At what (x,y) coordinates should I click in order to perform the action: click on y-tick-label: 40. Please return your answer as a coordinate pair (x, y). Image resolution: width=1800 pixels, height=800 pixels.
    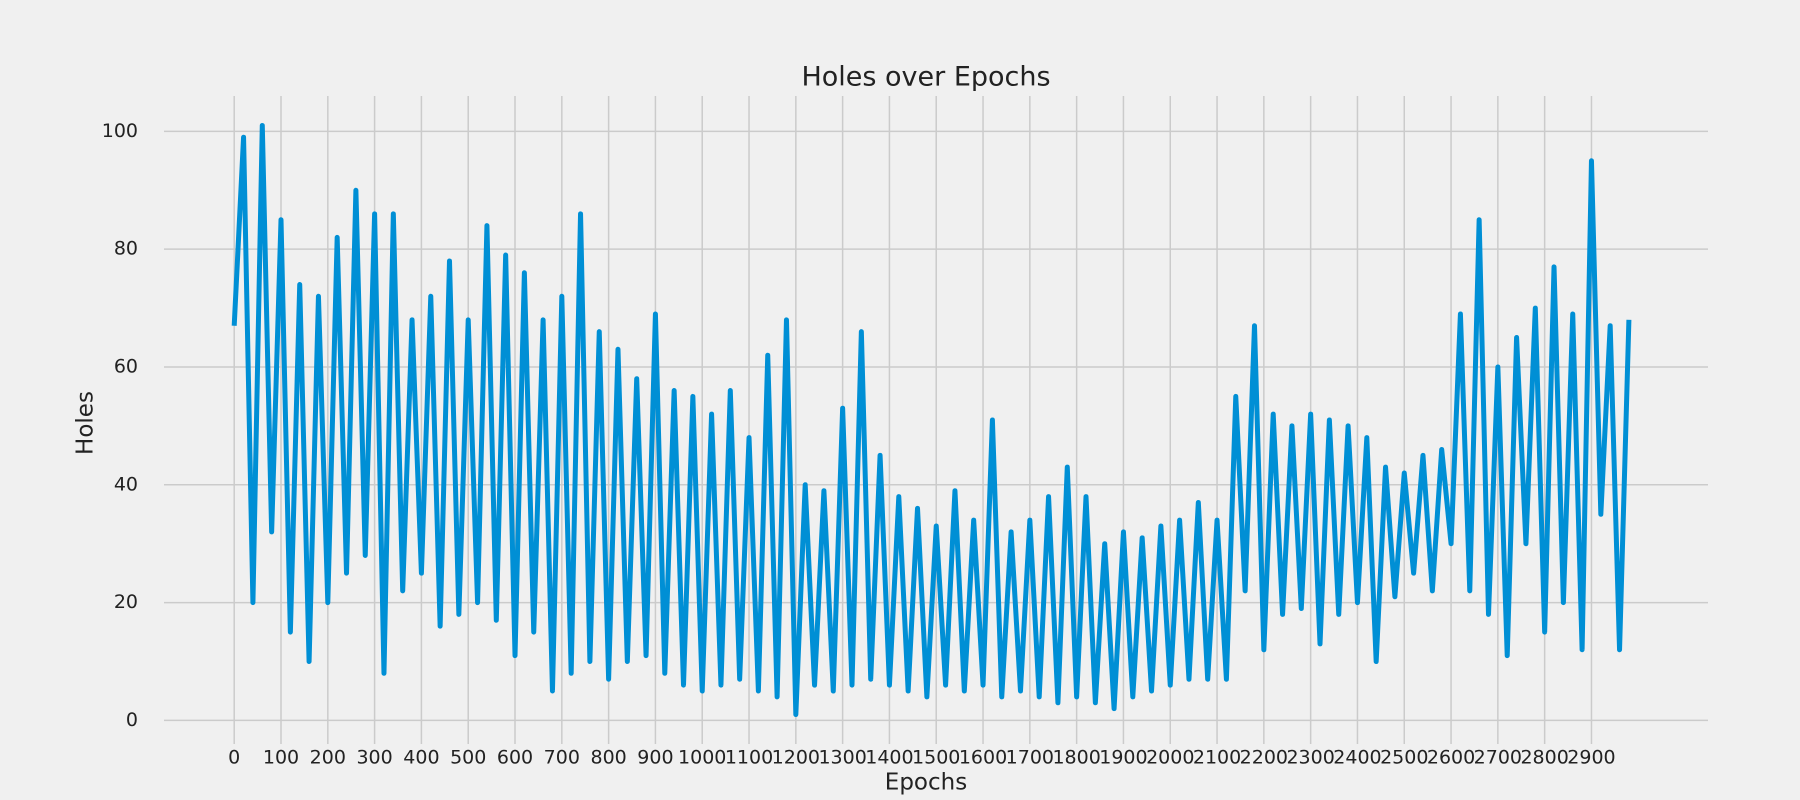
    Looking at the image, I should click on (126, 484).